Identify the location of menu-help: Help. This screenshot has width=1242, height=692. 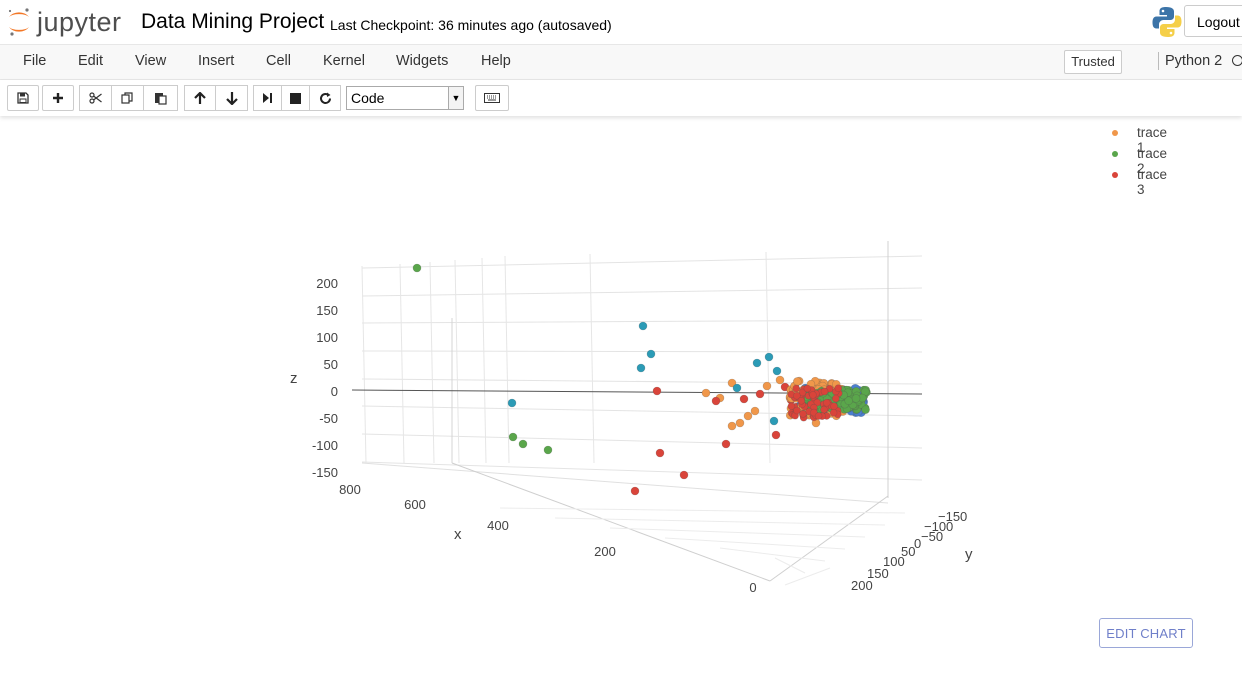
(496, 61).